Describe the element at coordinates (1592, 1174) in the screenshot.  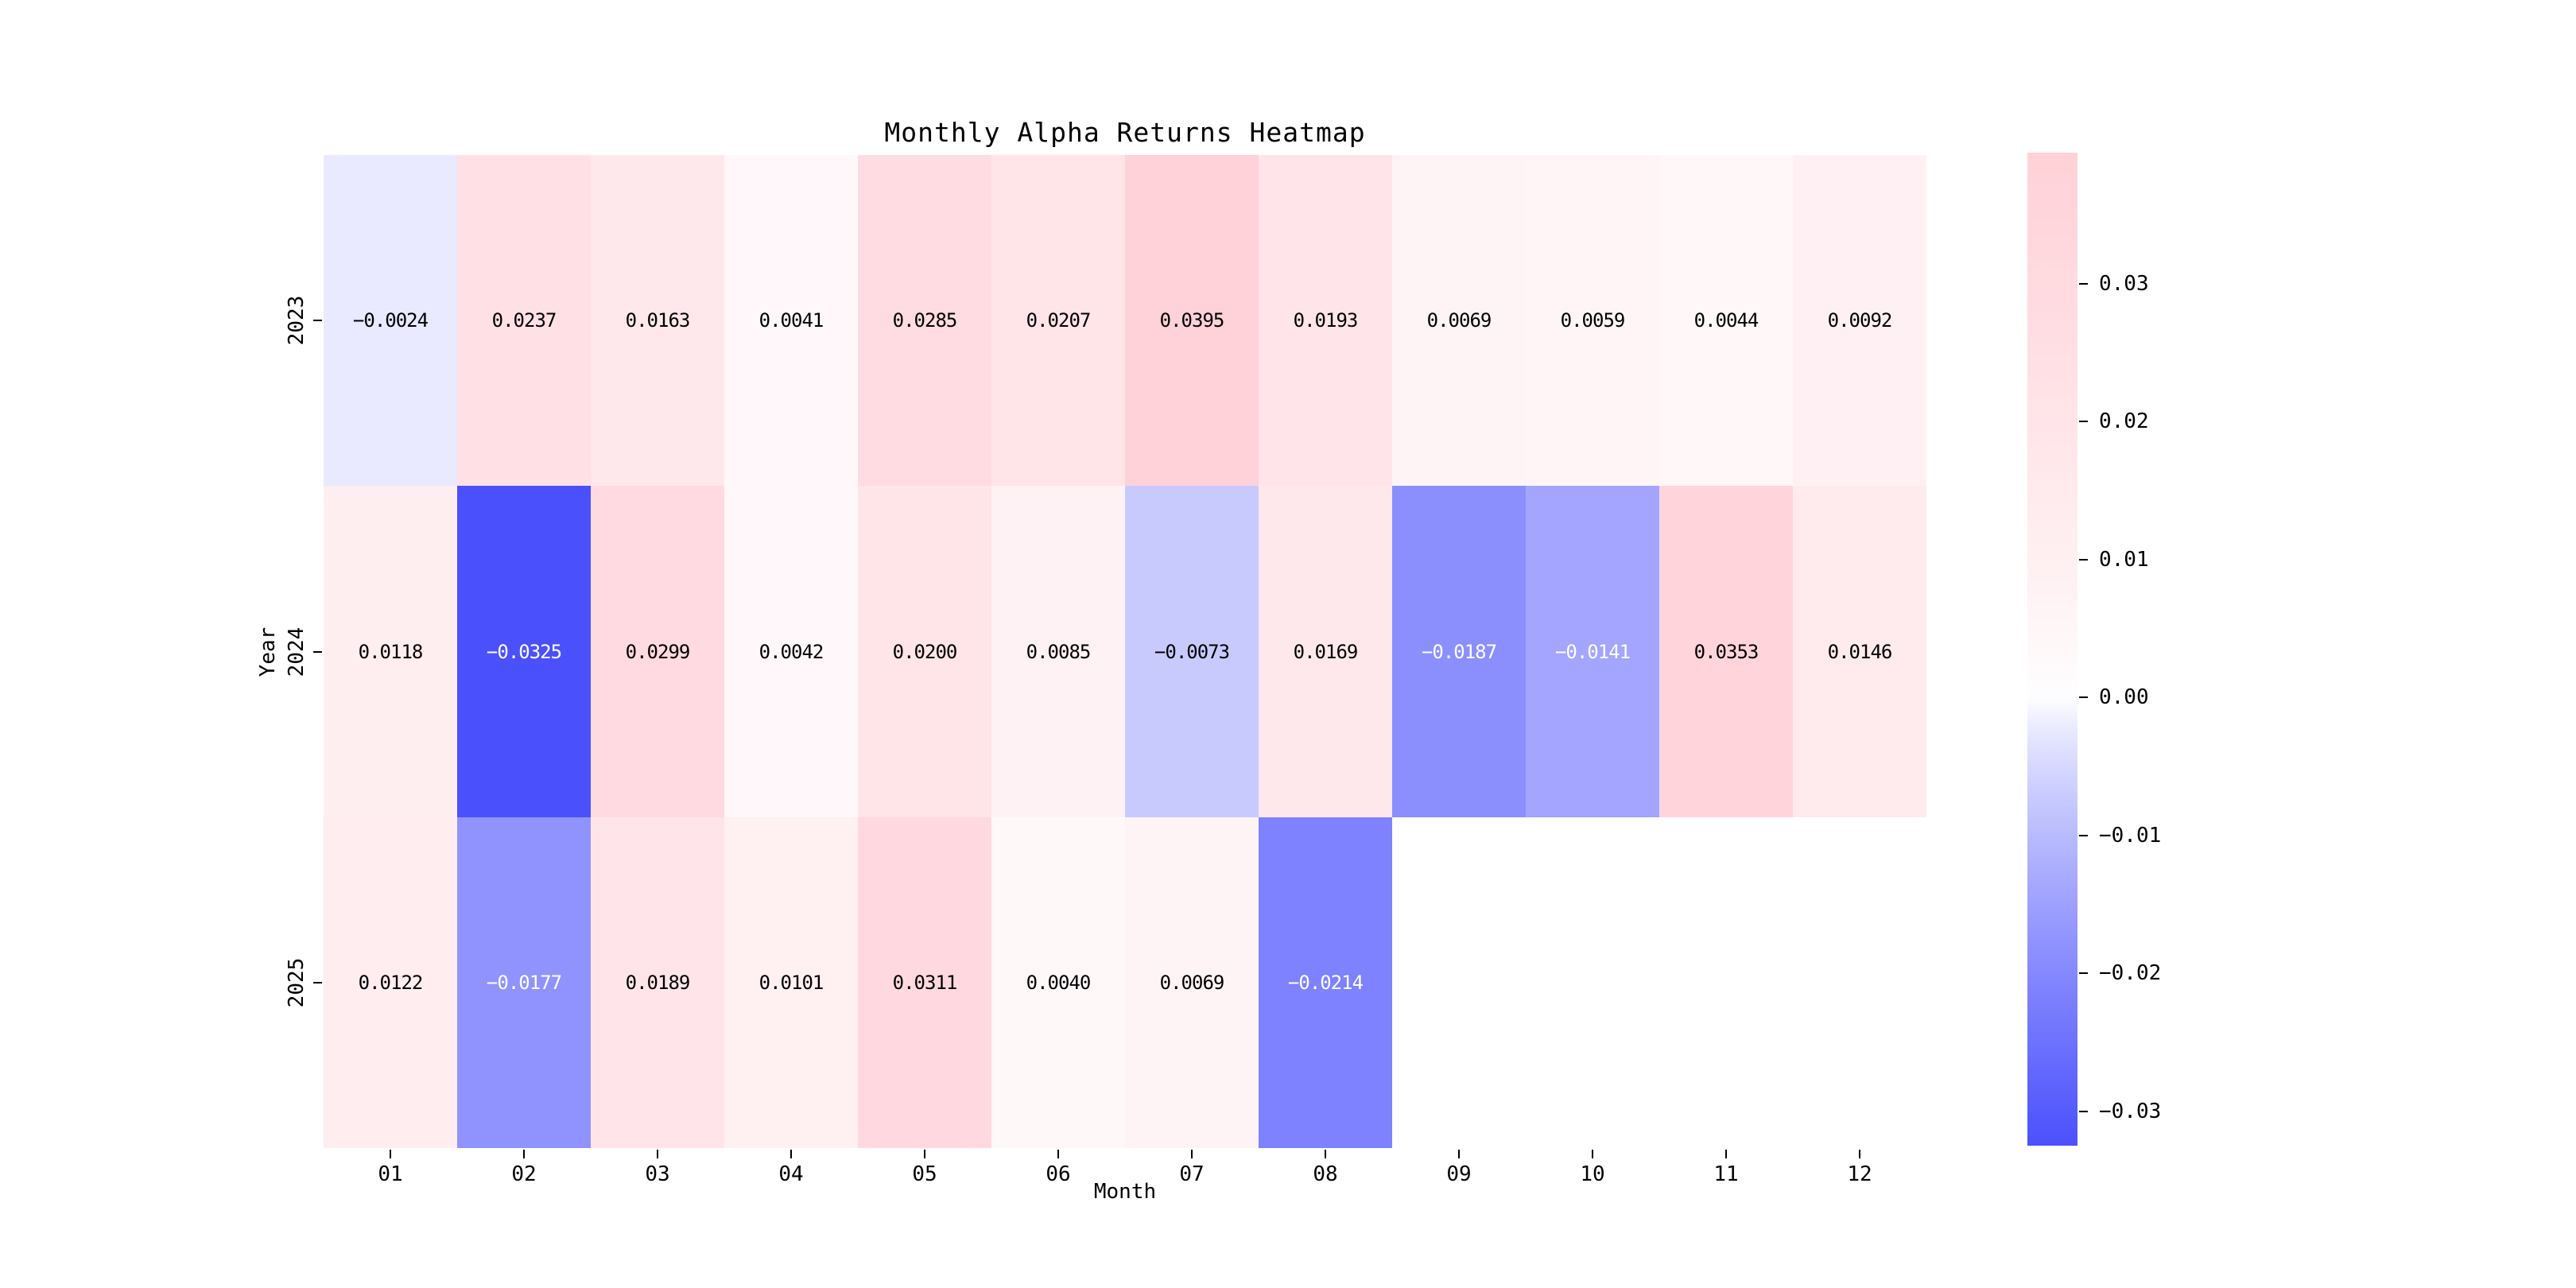
I see `x-tick-label: 10` at that location.